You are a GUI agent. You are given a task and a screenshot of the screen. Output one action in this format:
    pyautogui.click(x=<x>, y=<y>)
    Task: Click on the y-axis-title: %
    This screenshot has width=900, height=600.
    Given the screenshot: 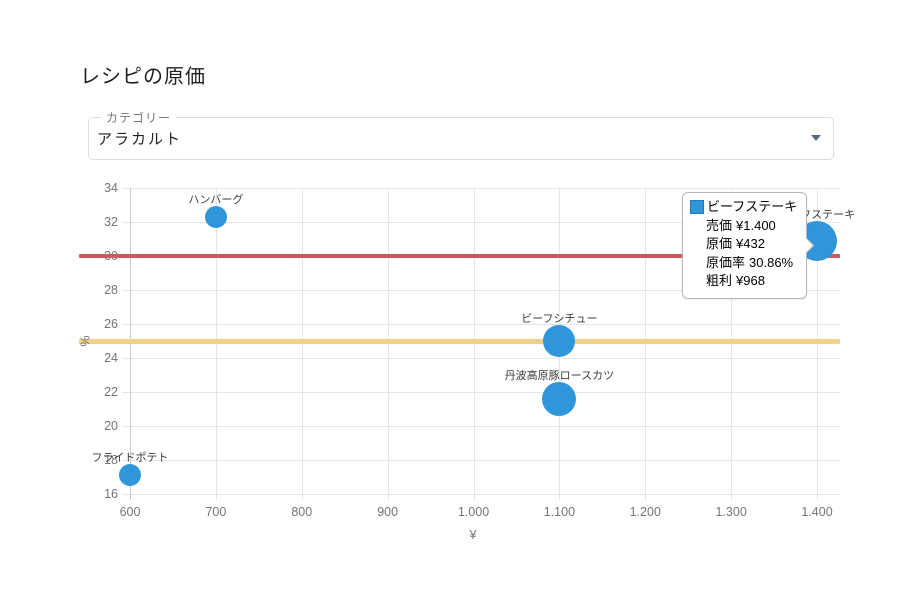 What is the action you would take?
    pyautogui.click(x=85, y=341)
    